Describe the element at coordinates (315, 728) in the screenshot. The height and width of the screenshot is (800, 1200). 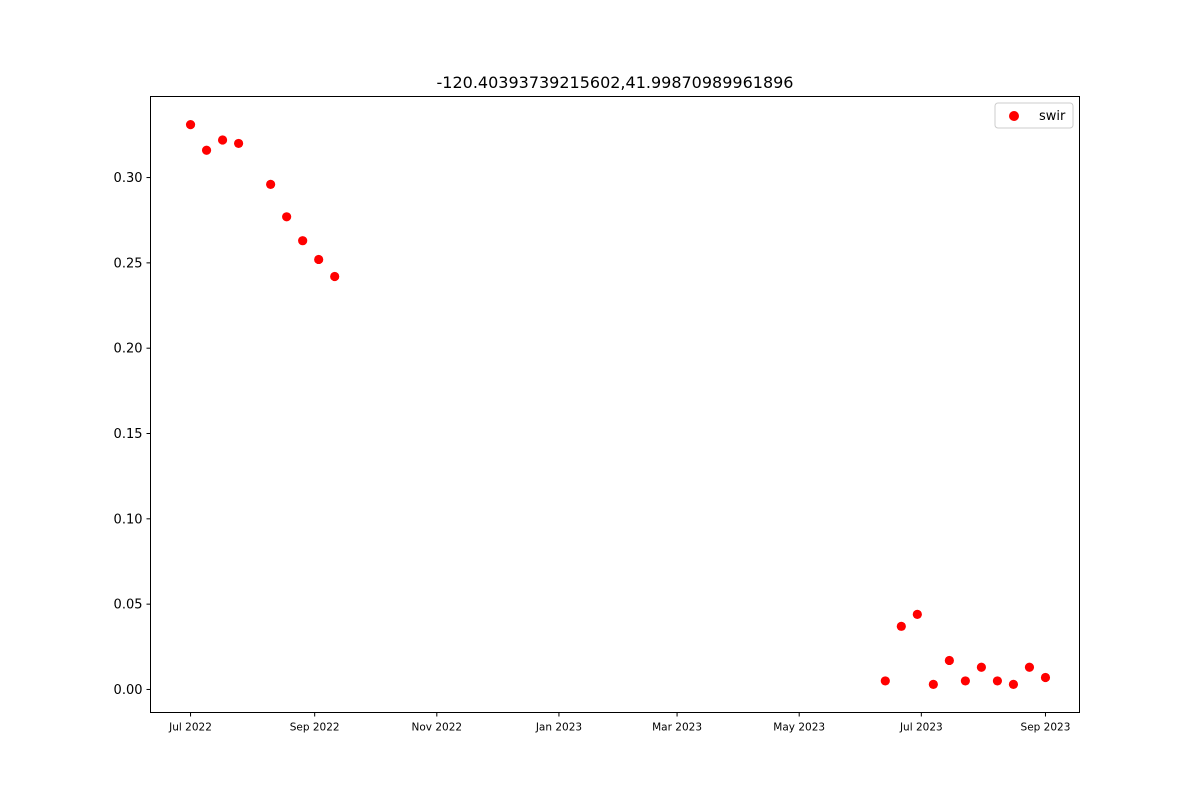
I see `x-tick-label: Sep 2022` at that location.